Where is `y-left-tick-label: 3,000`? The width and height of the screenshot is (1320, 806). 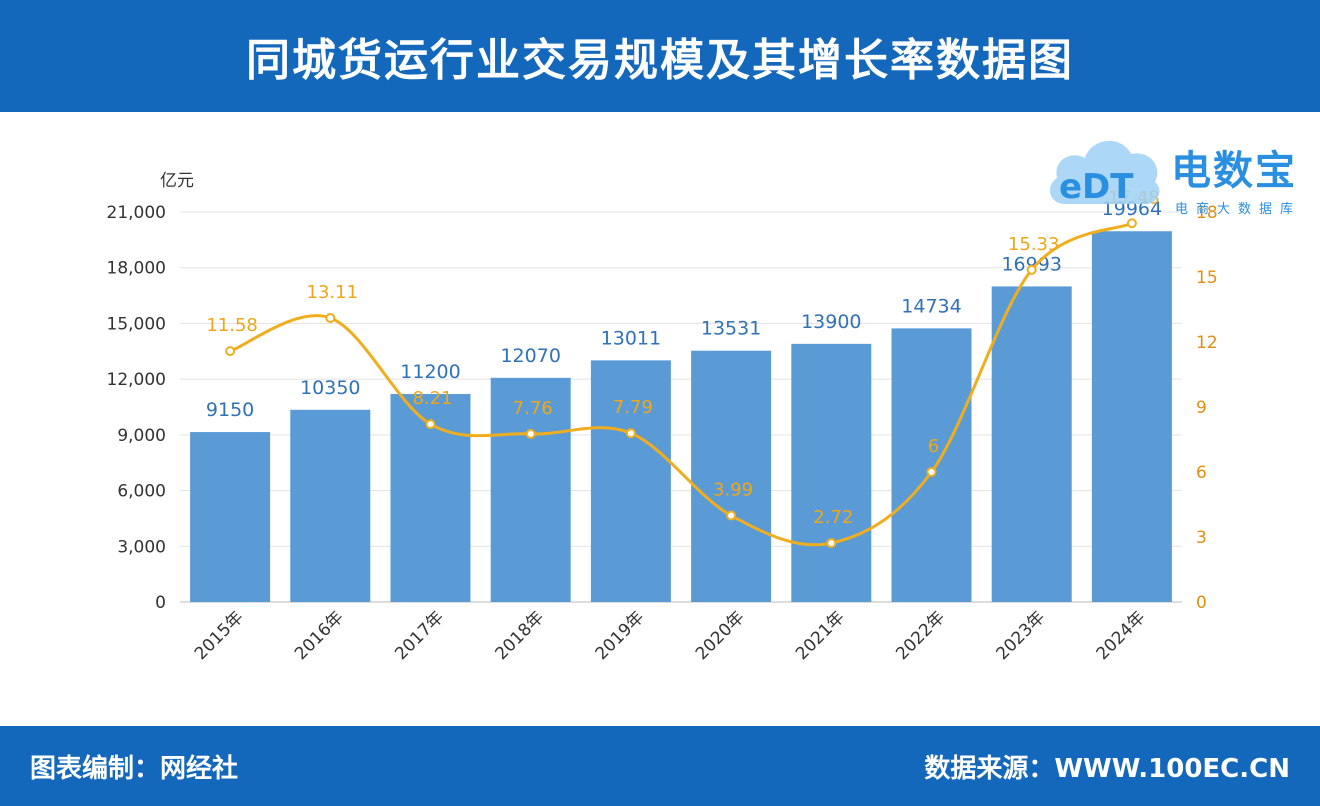 y-left-tick-label: 3,000 is located at coordinates (141, 547).